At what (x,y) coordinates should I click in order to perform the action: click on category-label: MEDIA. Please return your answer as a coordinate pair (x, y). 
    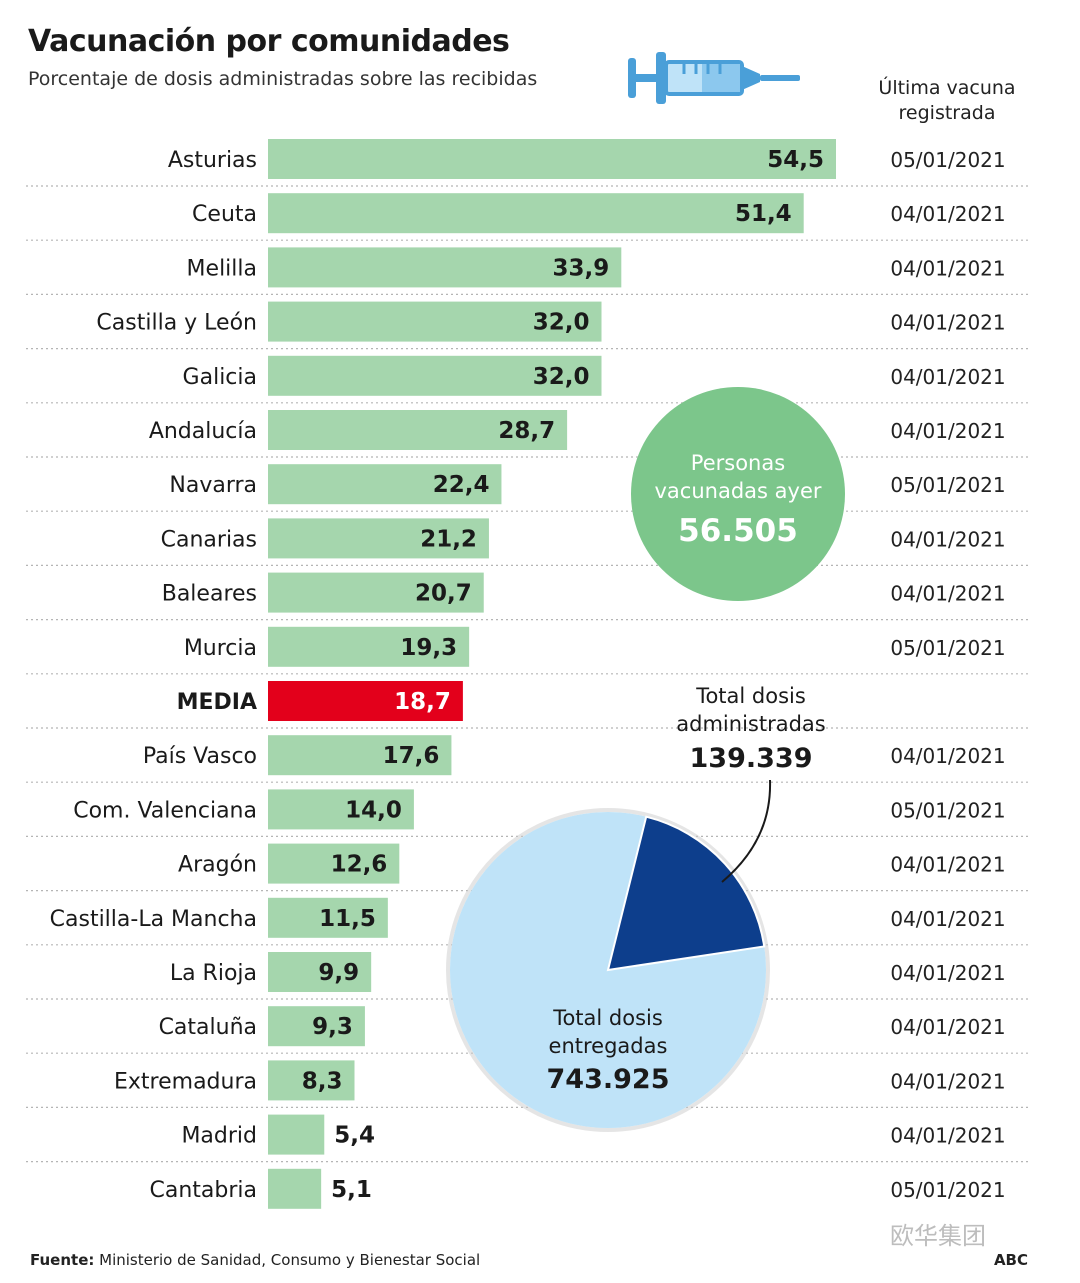
    Looking at the image, I should click on (217, 702).